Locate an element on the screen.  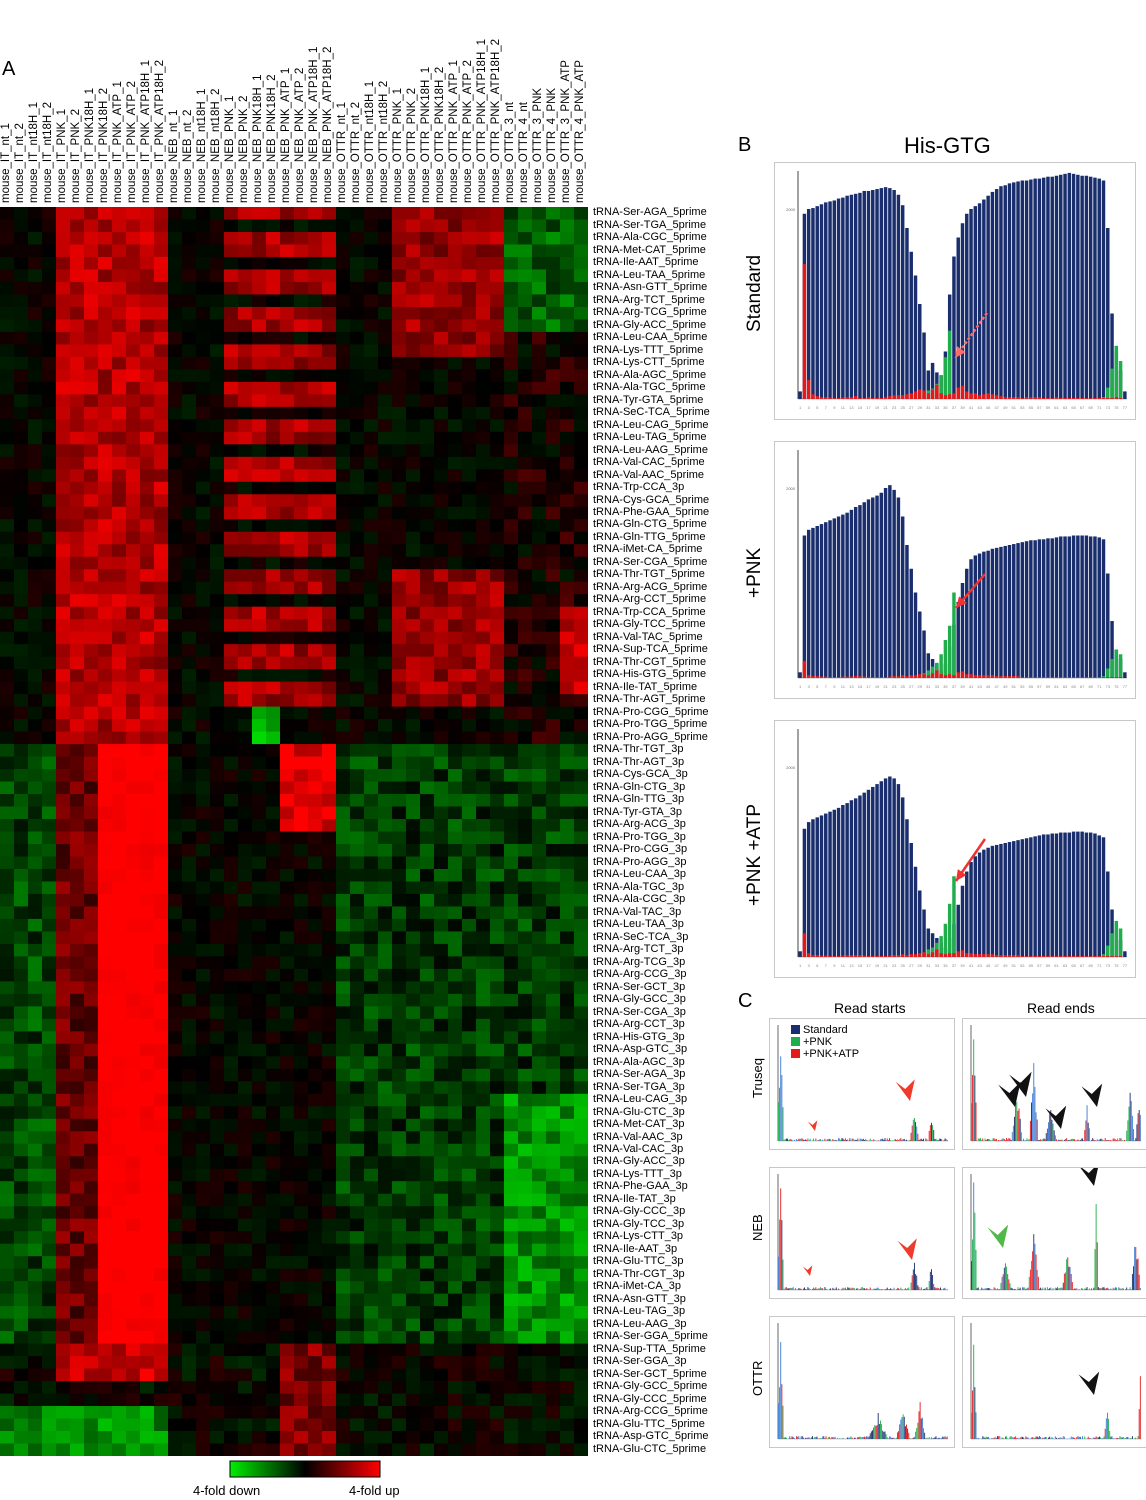
x-tick-label: 67 is located at coordinates (1082, 965).